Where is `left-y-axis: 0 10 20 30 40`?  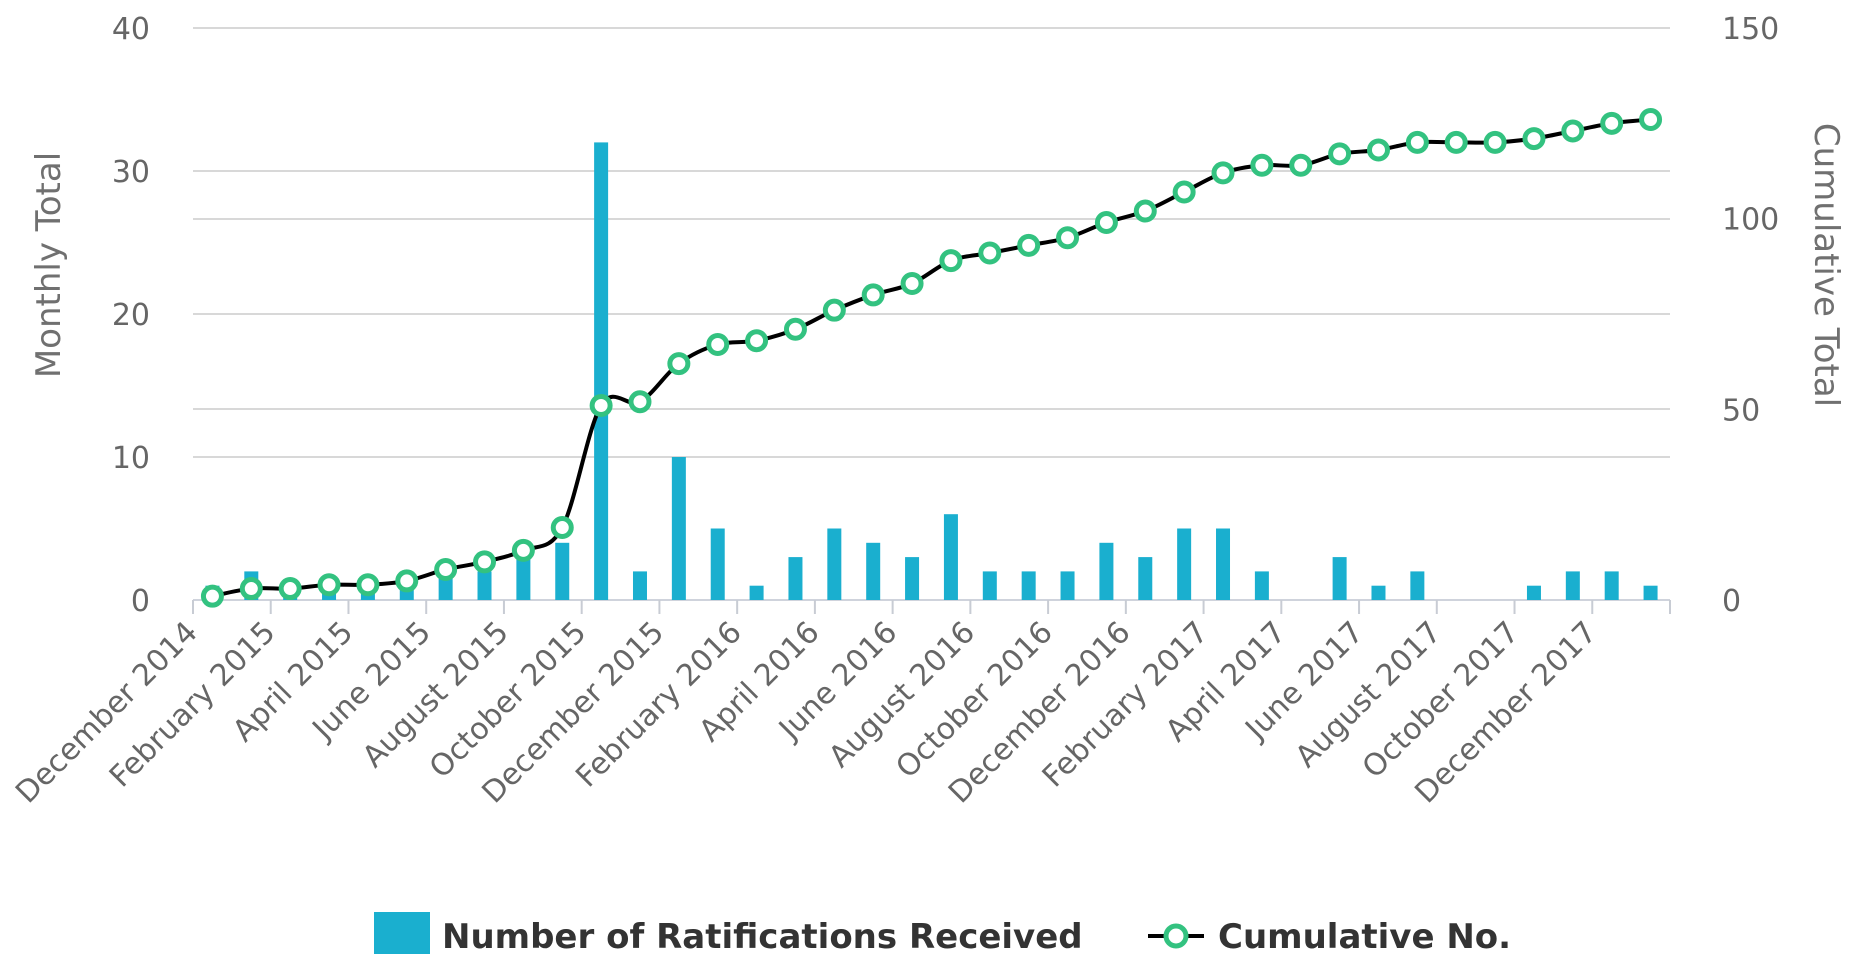 left-y-axis: 0 10 20 30 40 is located at coordinates (131, 315).